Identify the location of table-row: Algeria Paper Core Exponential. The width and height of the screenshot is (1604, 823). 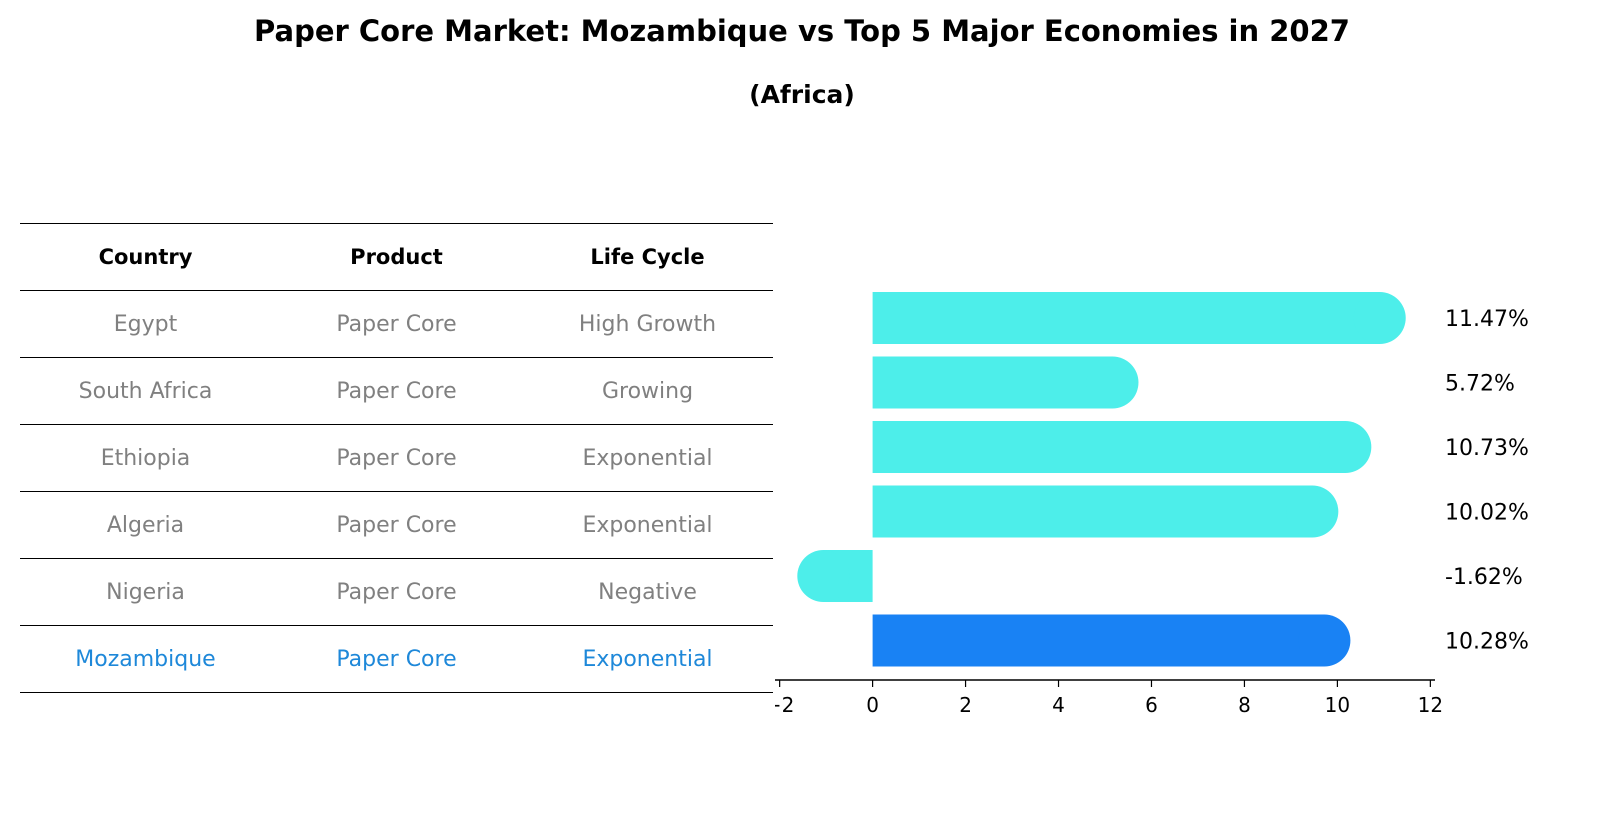
(396, 524).